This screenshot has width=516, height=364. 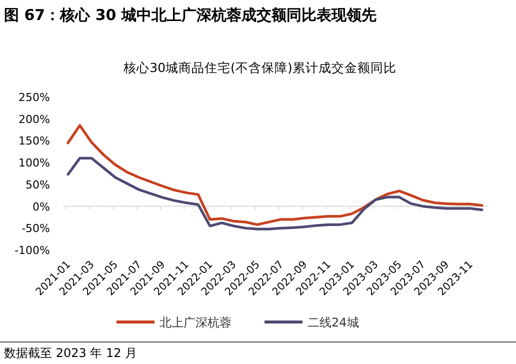 What do you see at coordinates (34, 119) in the screenshot?
I see `y-tick-label: 200%` at bounding box center [34, 119].